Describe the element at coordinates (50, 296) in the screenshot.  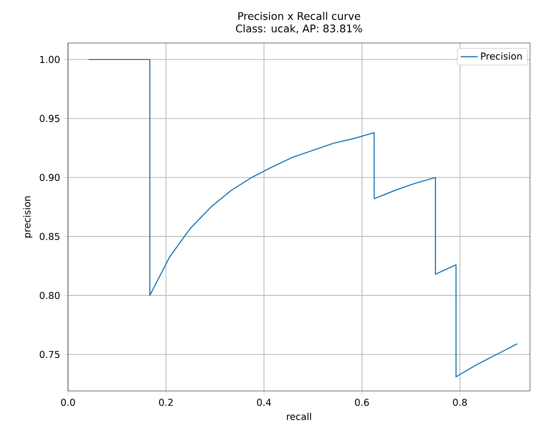
I see `y-tick-label: 0.80` at that location.